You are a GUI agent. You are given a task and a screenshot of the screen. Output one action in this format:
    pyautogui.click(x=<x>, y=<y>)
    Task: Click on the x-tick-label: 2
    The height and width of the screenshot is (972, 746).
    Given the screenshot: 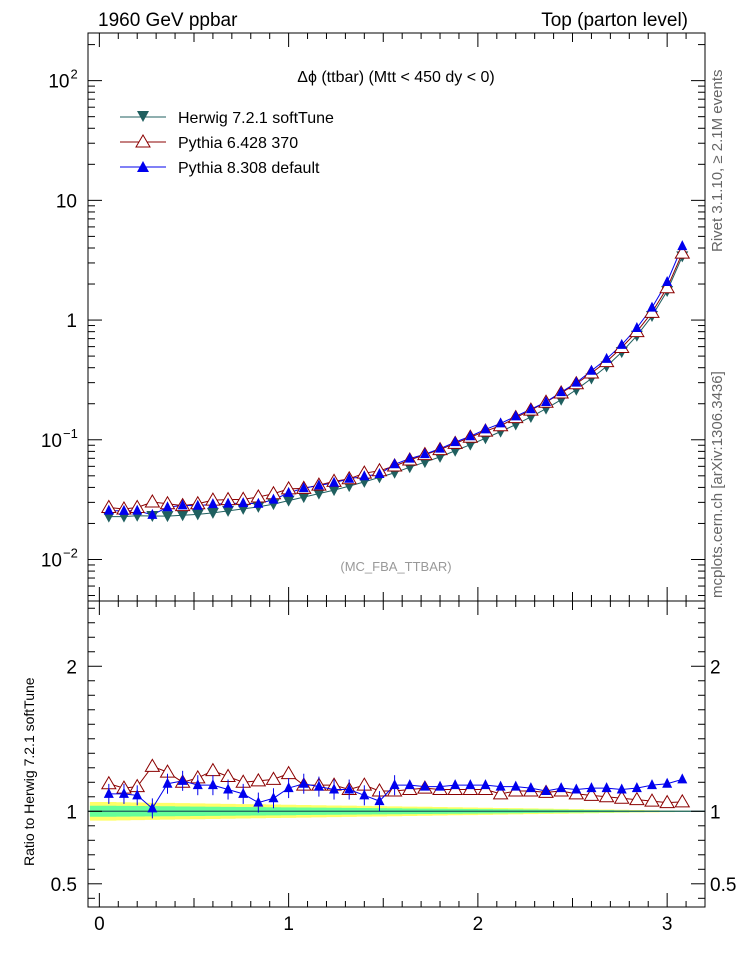 What is the action you would take?
    pyautogui.click(x=478, y=924)
    